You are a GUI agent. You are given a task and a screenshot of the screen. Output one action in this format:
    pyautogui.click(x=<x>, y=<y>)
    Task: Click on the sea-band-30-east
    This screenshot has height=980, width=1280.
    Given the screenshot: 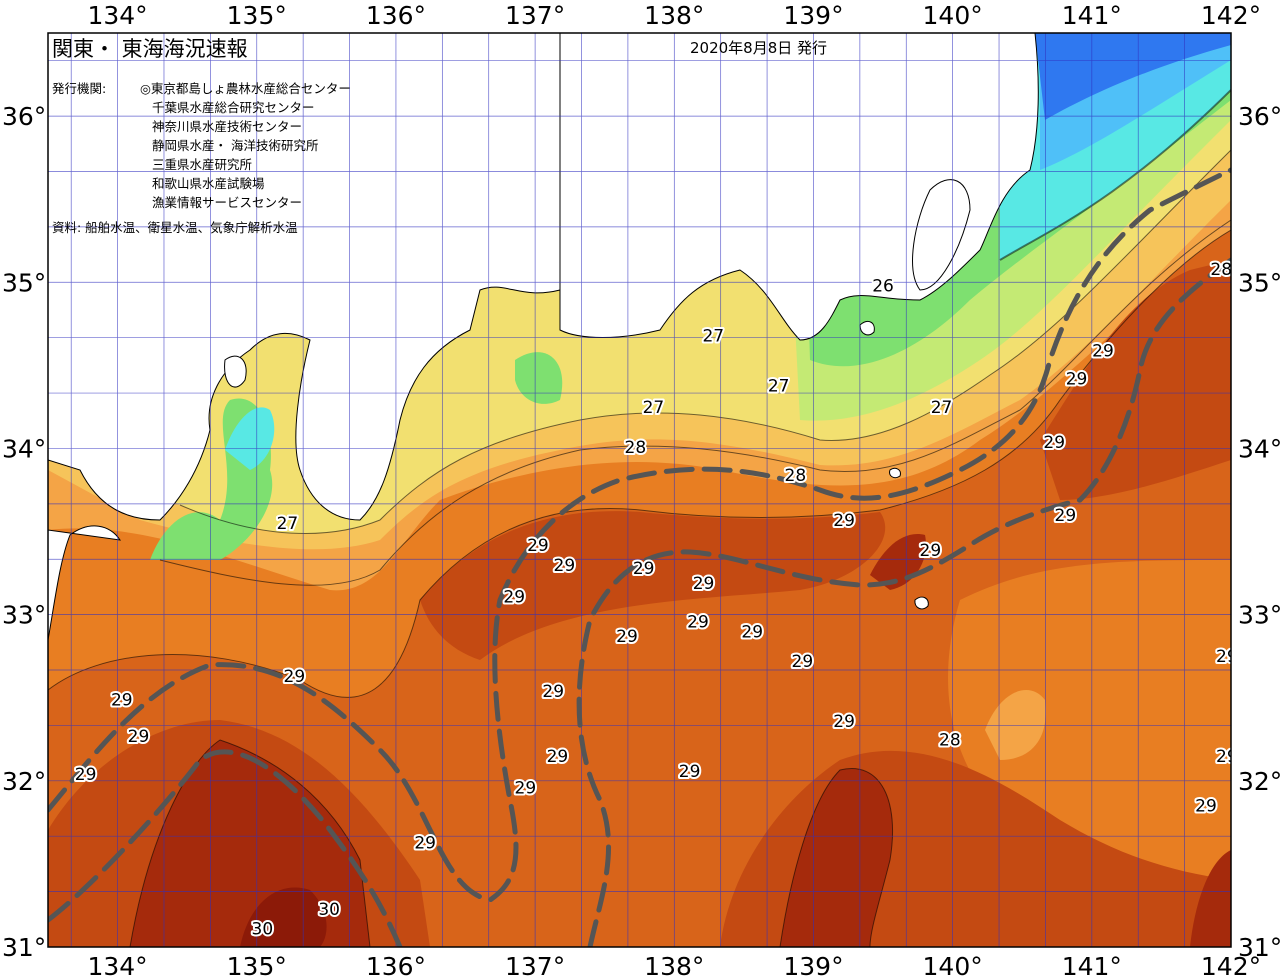 What is the action you would take?
    pyautogui.click(x=1210, y=898)
    